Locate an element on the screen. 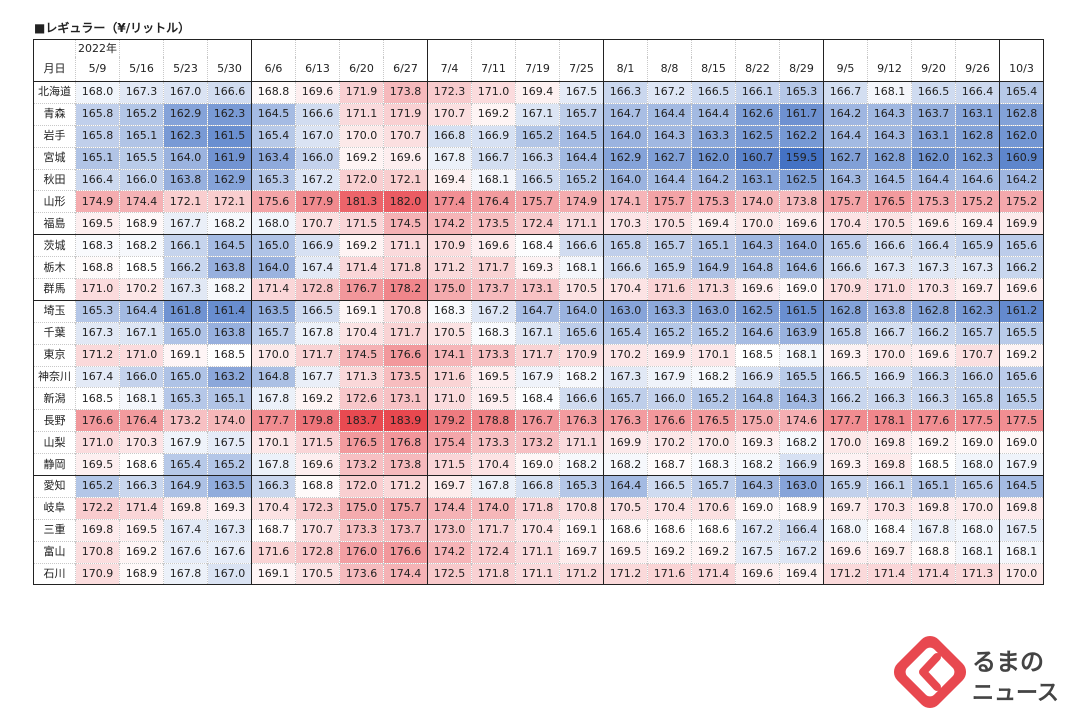 The height and width of the screenshot is (720, 1080). row-label-prefecture: 茨城 is located at coordinates (54, 245).